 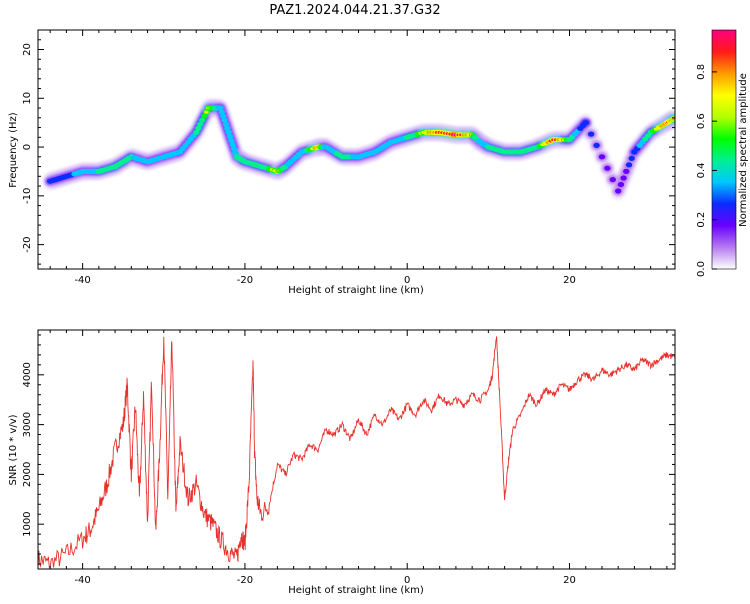 I want to click on y-tick-label: 4000, so click(x=27, y=374).